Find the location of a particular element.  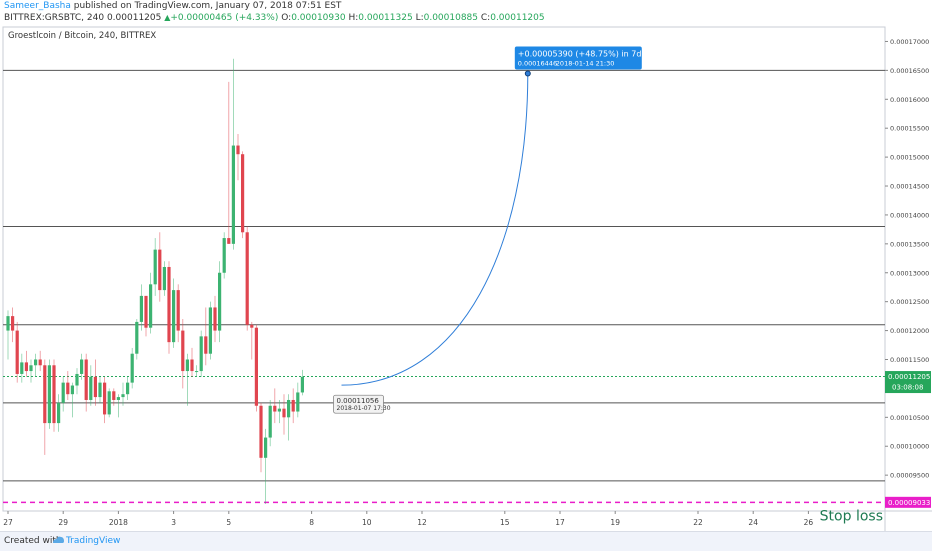

time-axis-ticks: 27 29 2018 3 5 8 10 12 15 17 19 22 24 26 is located at coordinates (408, 519).